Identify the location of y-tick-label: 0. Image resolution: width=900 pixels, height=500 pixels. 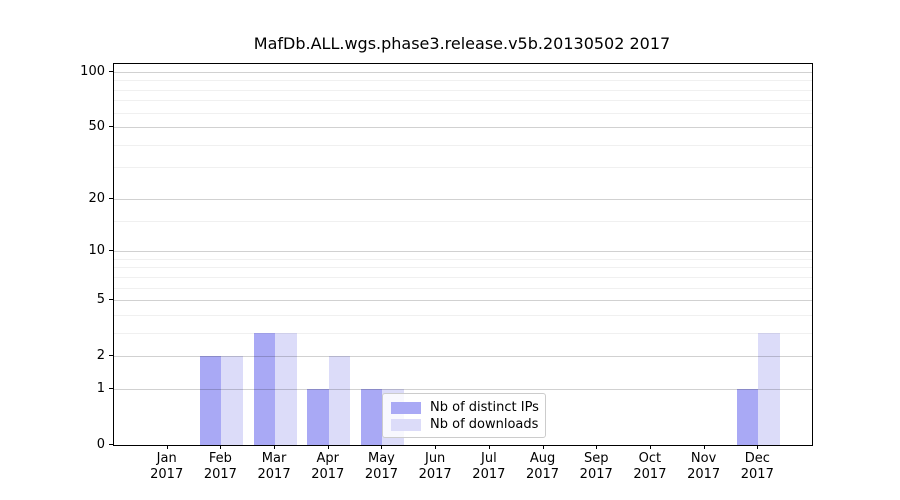
(100, 444).